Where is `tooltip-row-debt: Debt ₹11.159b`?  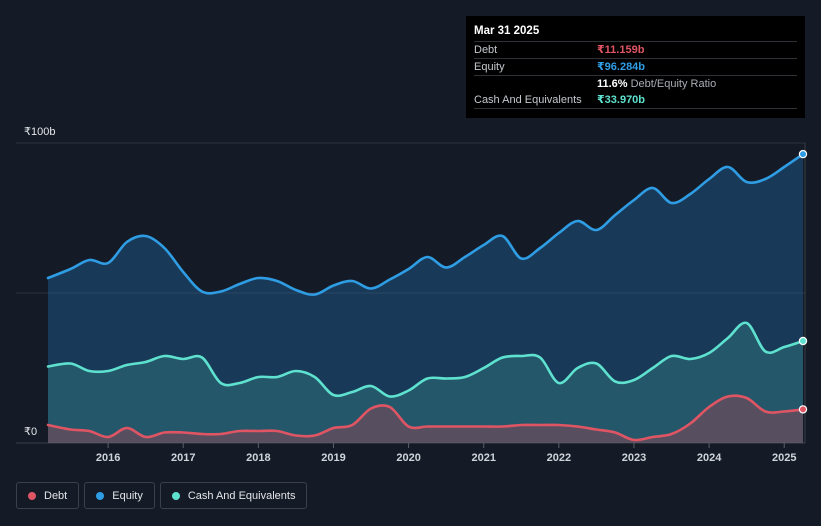
tooltip-row-debt: Debt ₹11.159b is located at coordinates (635, 50).